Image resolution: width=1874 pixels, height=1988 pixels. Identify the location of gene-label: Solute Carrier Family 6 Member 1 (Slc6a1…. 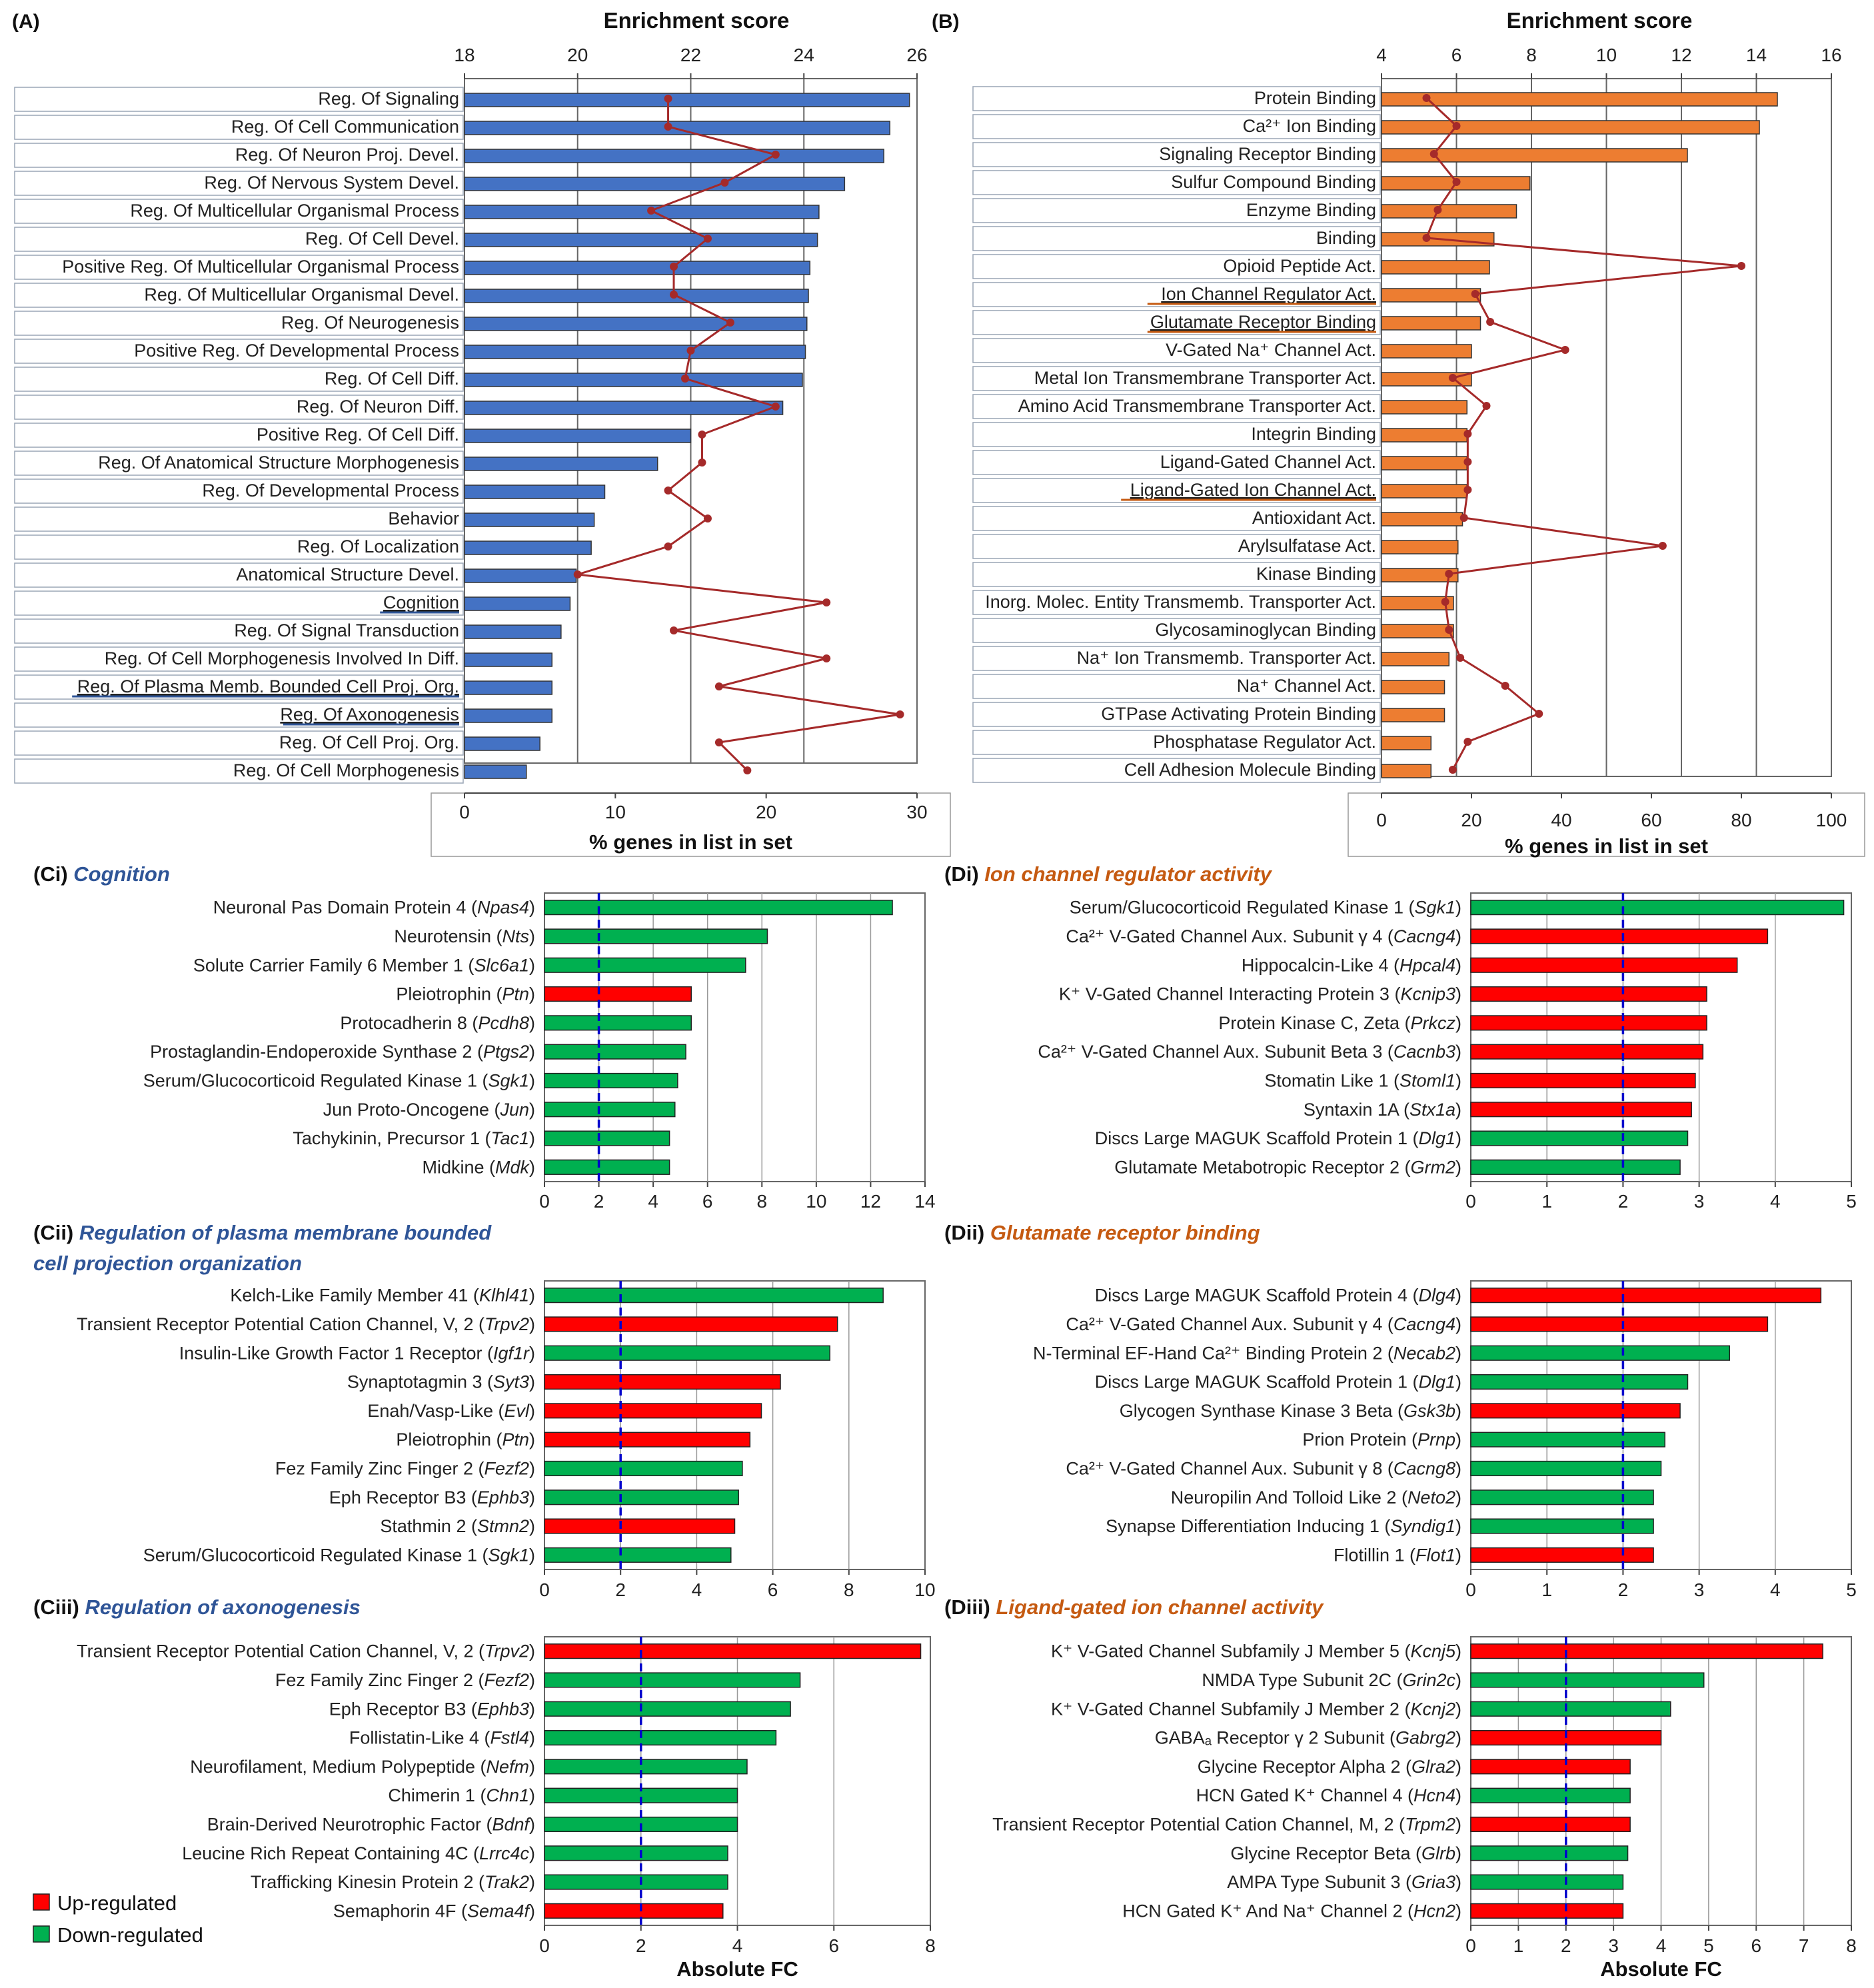
(364, 965).